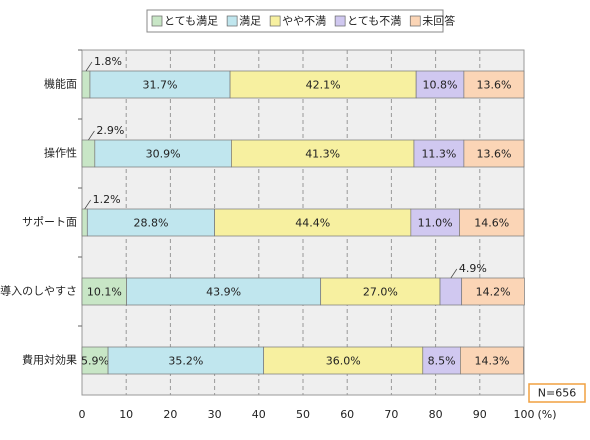 Image resolution: width=590 pixels, height=440 pixels. I want to click on value-label: 1.2%, so click(107, 199).